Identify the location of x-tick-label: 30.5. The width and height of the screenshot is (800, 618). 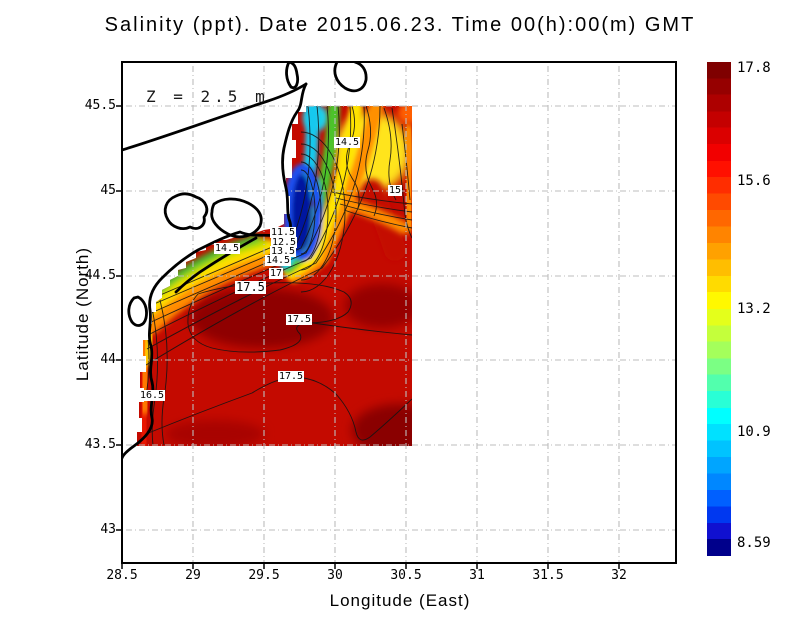
(406, 575).